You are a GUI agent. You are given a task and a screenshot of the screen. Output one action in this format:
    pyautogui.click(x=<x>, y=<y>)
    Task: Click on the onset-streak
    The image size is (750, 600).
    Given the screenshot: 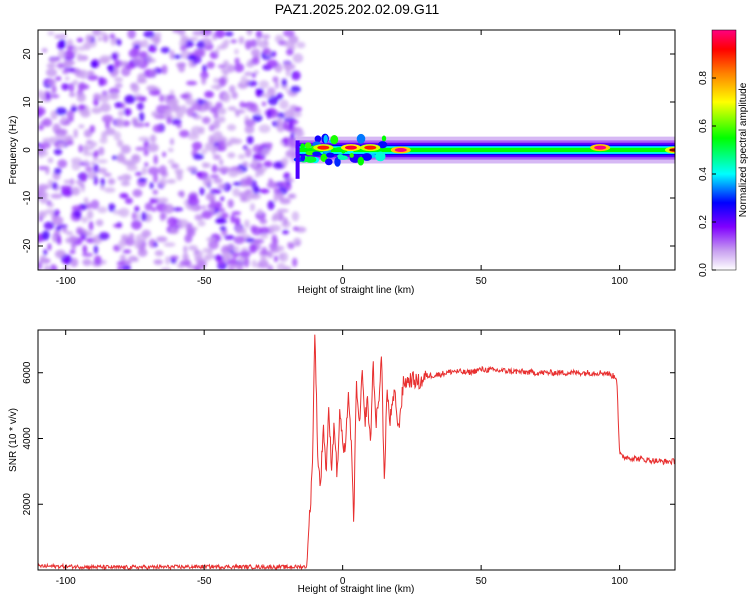 What is the action you would take?
    pyautogui.click(x=297, y=159)
    